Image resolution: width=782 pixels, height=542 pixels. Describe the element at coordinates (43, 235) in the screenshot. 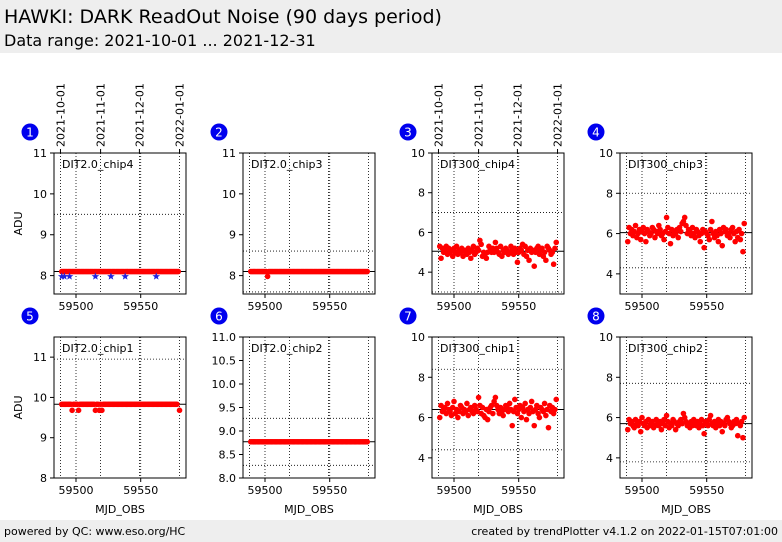

I see `y-tick-label: 9` at that location.